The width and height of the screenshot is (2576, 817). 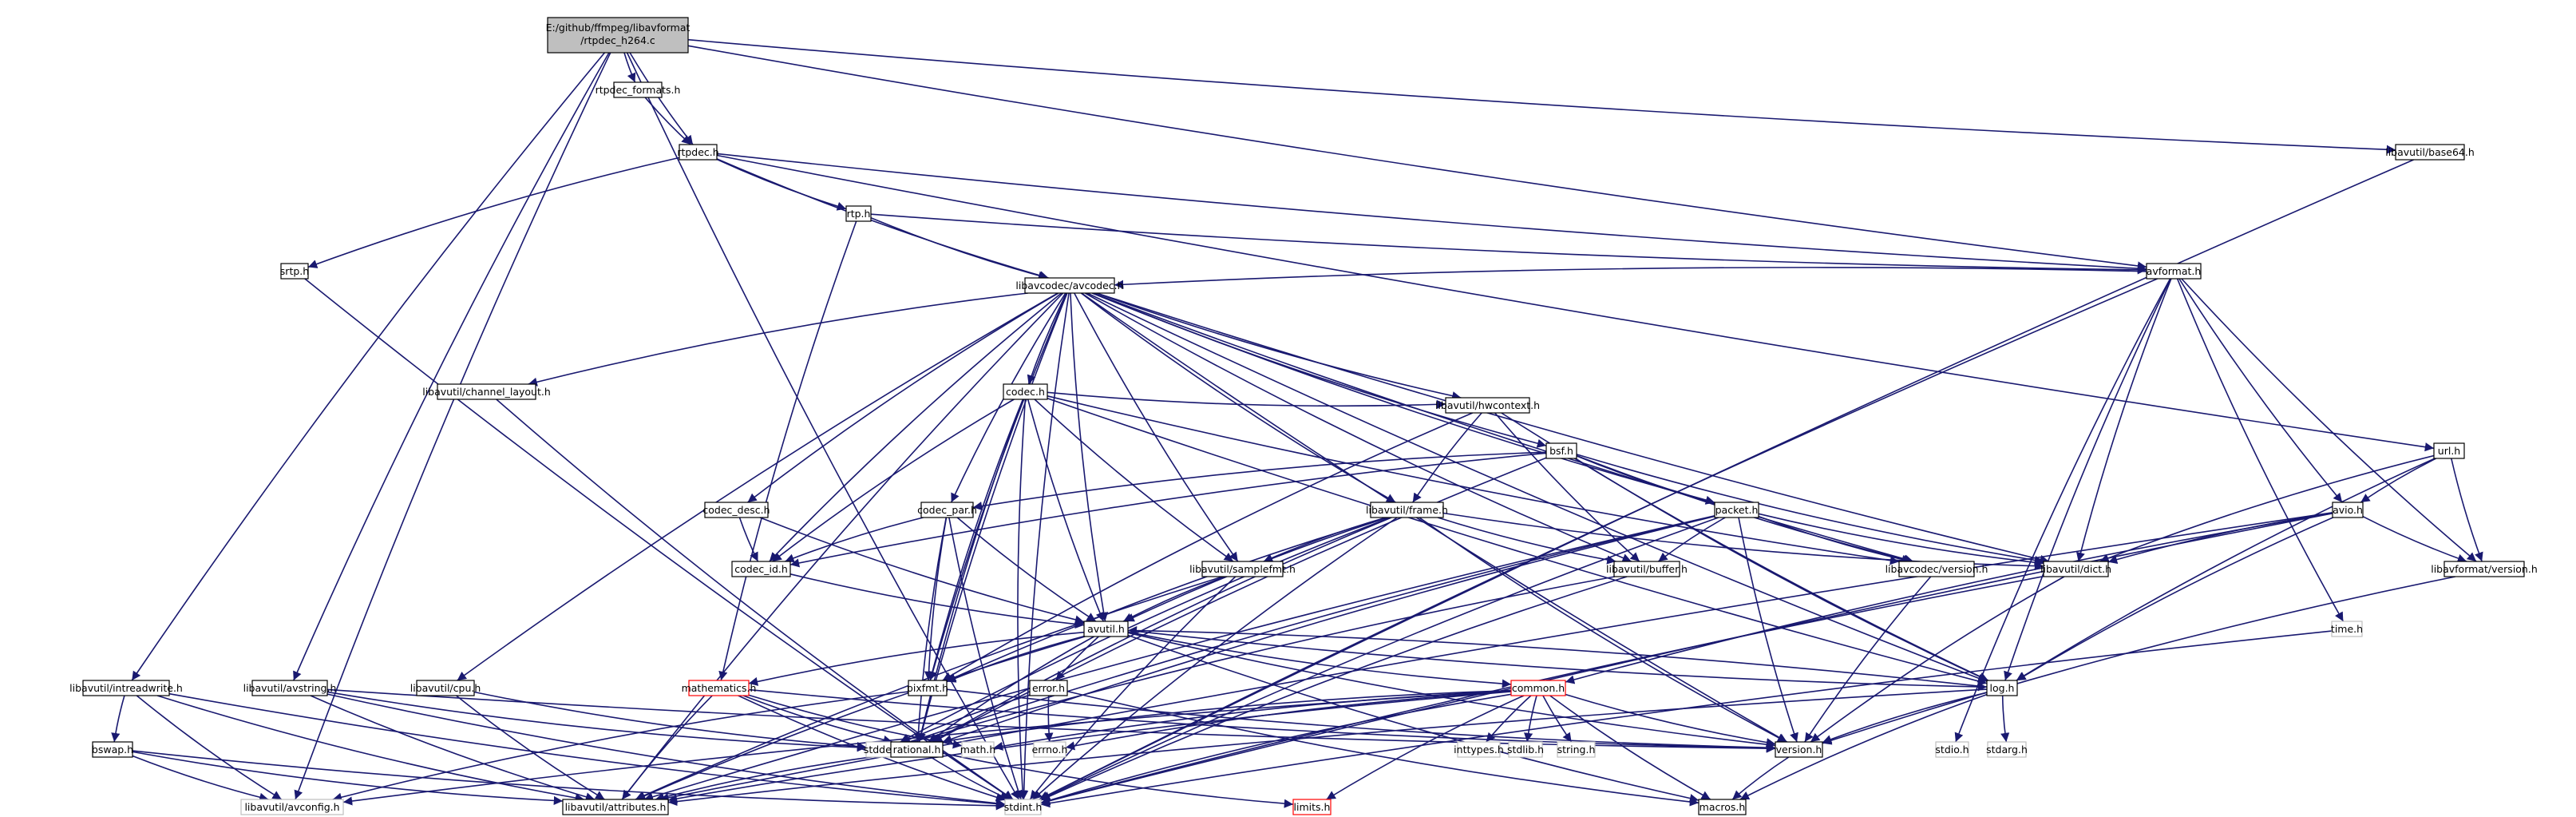 I want to click on node-codec-desc: codec_desc.h, so click(x=736, y=510).